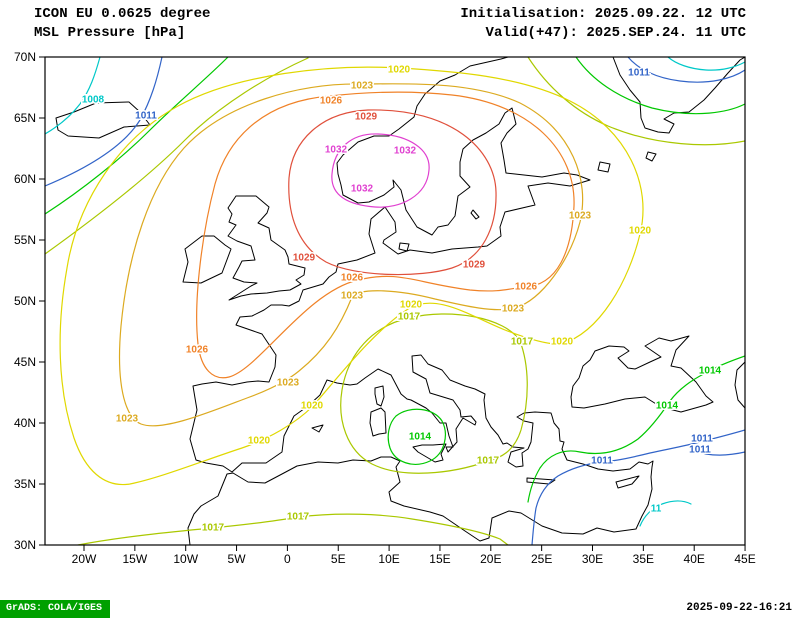  I want to click on model-title: ICON EU 0.0625 degree, so click(122, 14).